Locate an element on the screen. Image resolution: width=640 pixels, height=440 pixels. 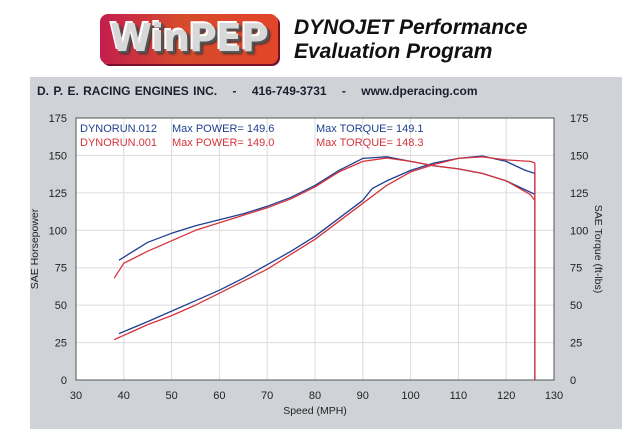
legend-run-2-name: DYNORUN.001 is located at coordinates (118, 143).